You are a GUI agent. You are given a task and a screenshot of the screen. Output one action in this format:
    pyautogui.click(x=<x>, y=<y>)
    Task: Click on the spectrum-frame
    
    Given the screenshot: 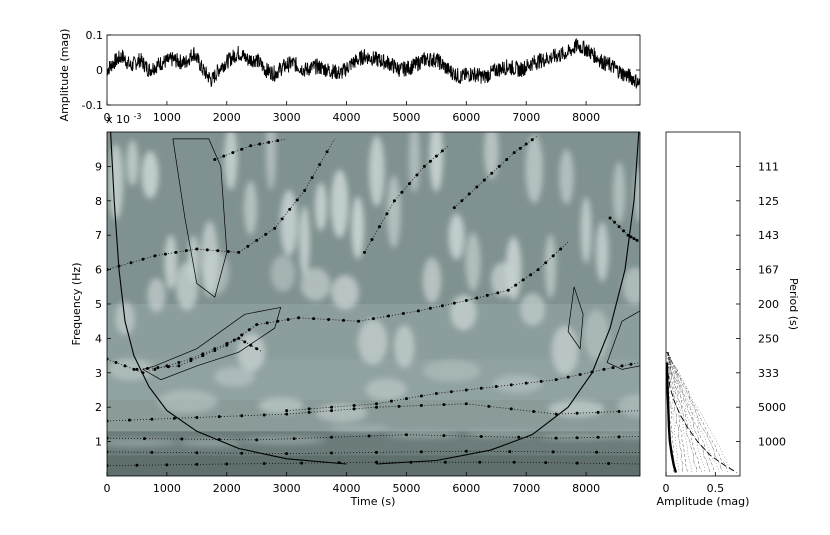 What is the action you would take?
    pyautogui.click(x=703, y=304)
    